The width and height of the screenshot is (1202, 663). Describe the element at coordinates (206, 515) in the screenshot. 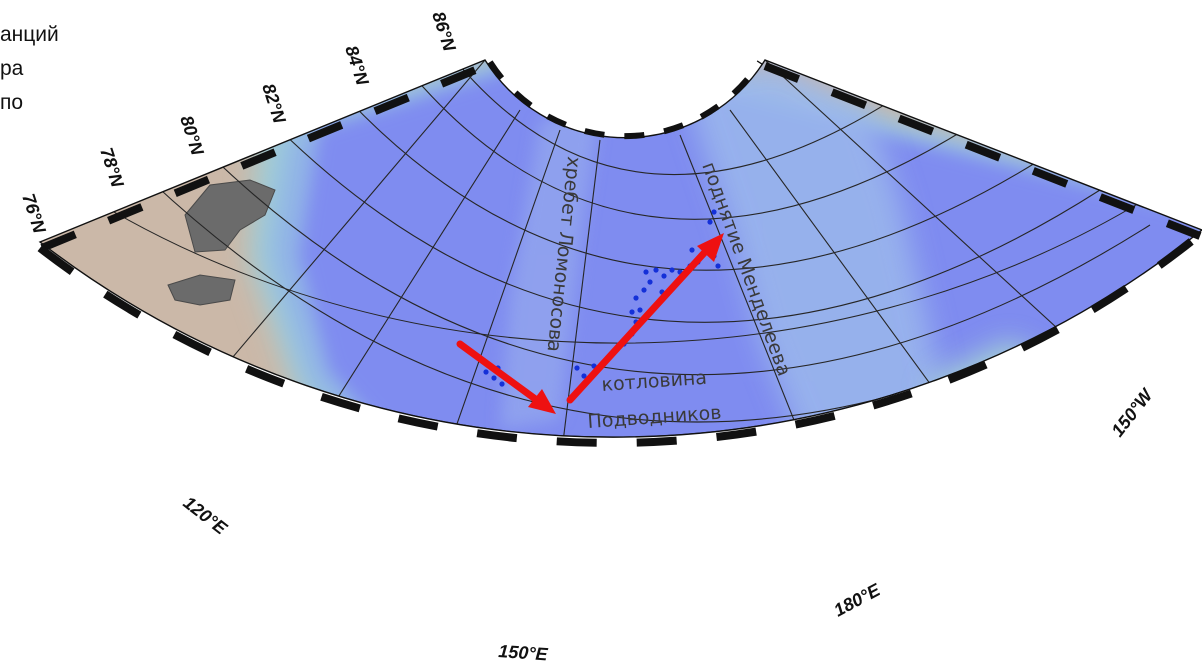

I see `lon-label-120e: 120°E` at that location.